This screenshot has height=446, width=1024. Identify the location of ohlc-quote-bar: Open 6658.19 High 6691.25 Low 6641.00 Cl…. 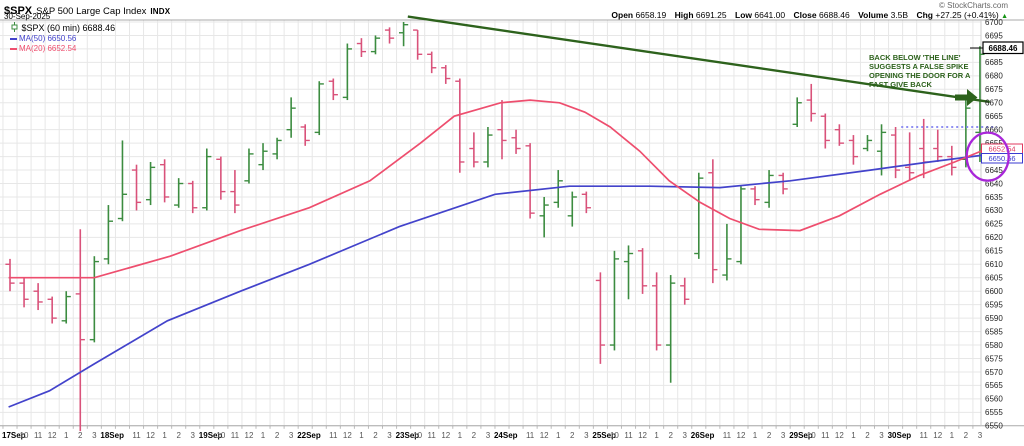
(806, 15).